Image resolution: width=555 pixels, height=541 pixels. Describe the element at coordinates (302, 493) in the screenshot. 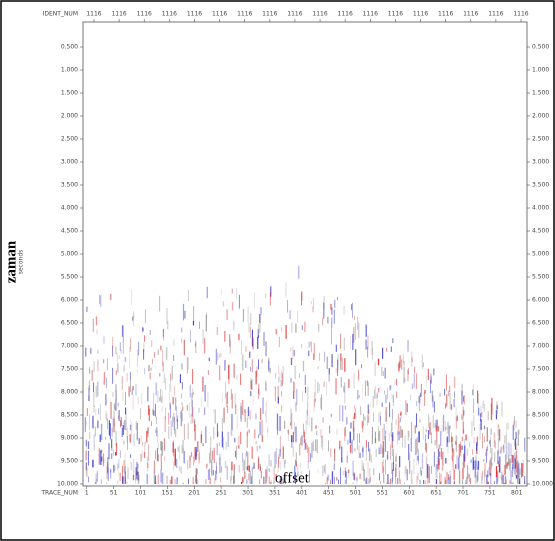

I see `x-tick-label: 401` at that location.